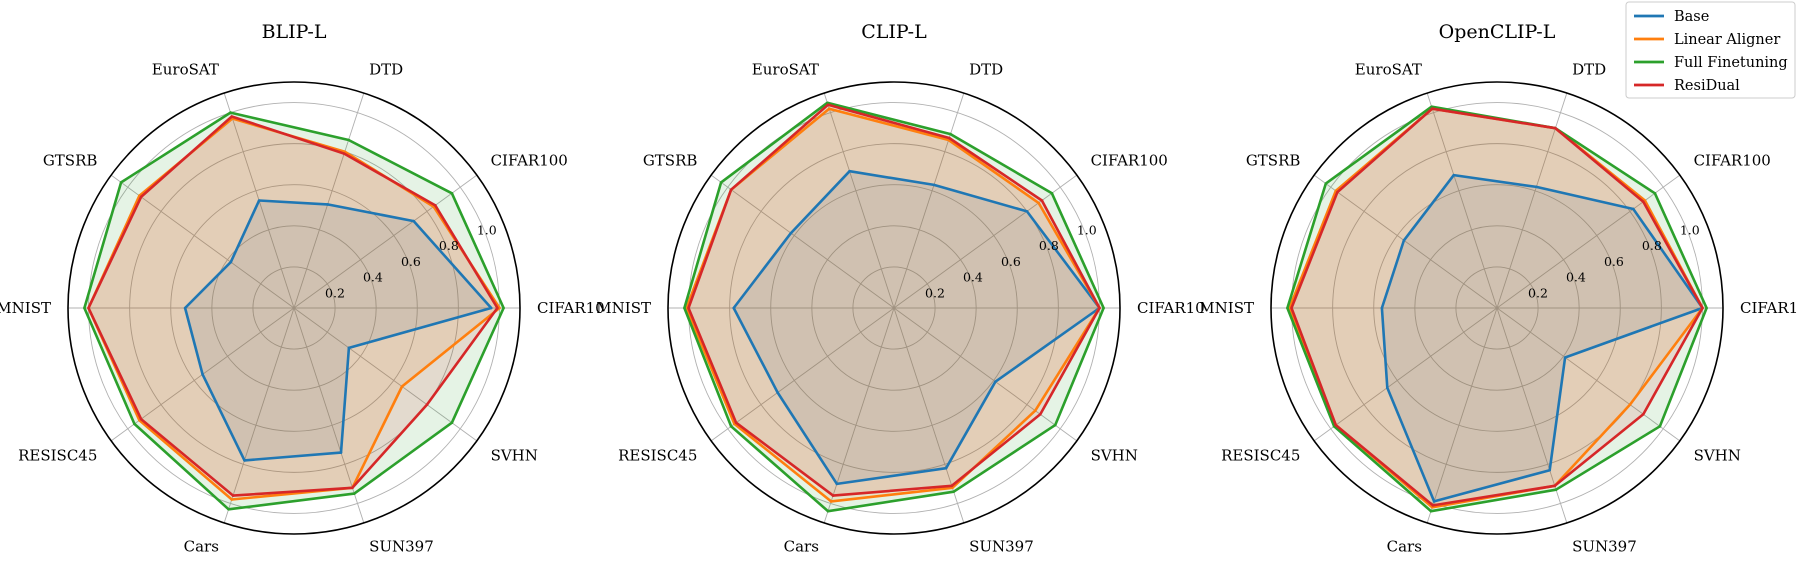 This screenshot has height=569, width=1799. I want to click on r-tick-label: 0.4, so click(973, 277).